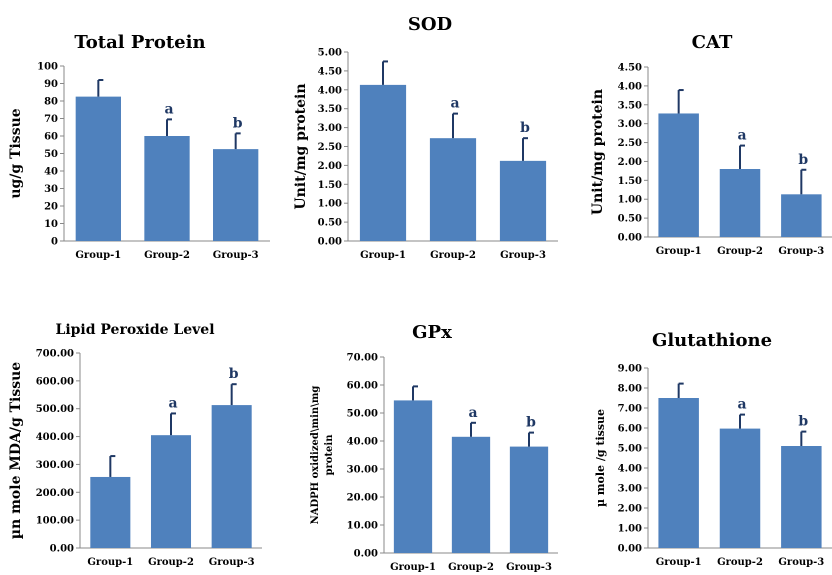  I want to click on chart-title: SOD, so click(430, 24).